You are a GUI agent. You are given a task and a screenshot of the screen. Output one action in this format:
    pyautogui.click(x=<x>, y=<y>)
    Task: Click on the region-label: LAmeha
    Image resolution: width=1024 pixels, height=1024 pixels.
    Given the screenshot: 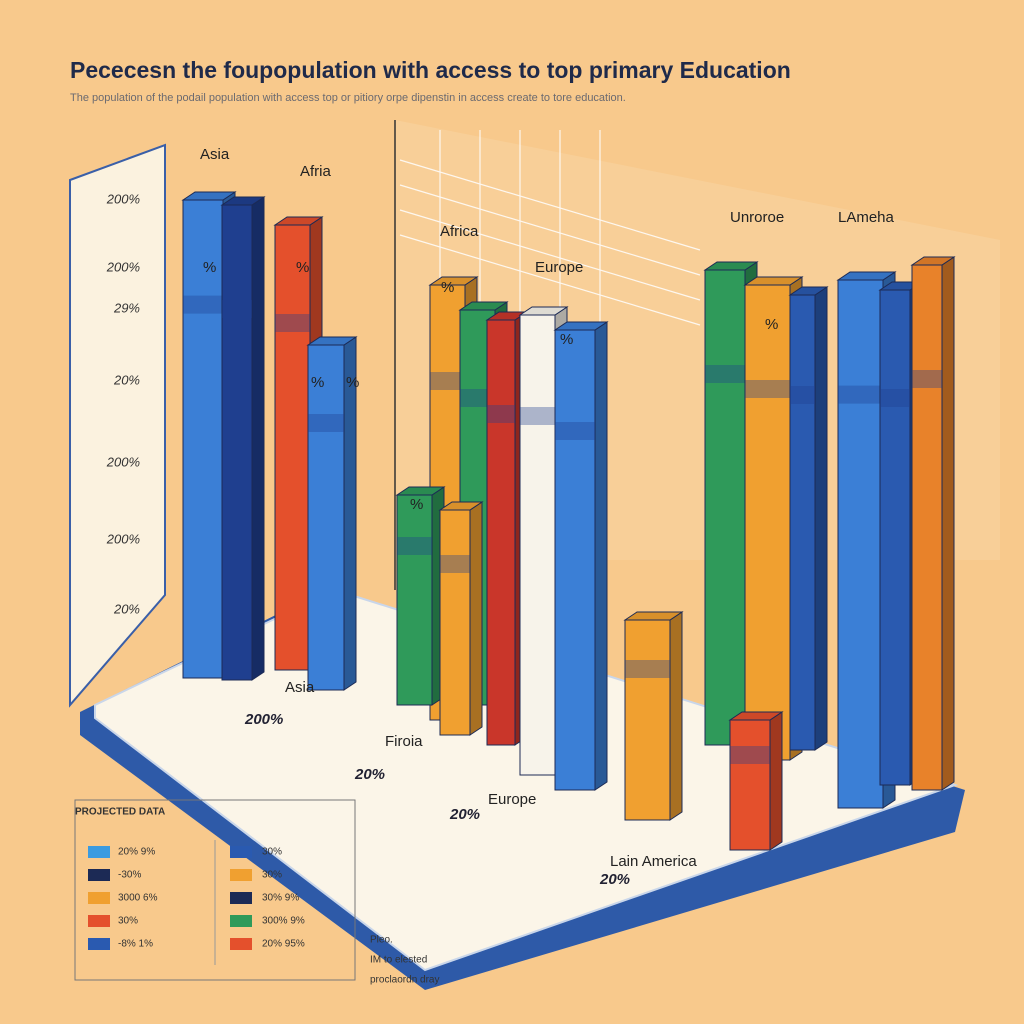 What is the action you would take?
    pyautogui.click(x=866, y=217)
    